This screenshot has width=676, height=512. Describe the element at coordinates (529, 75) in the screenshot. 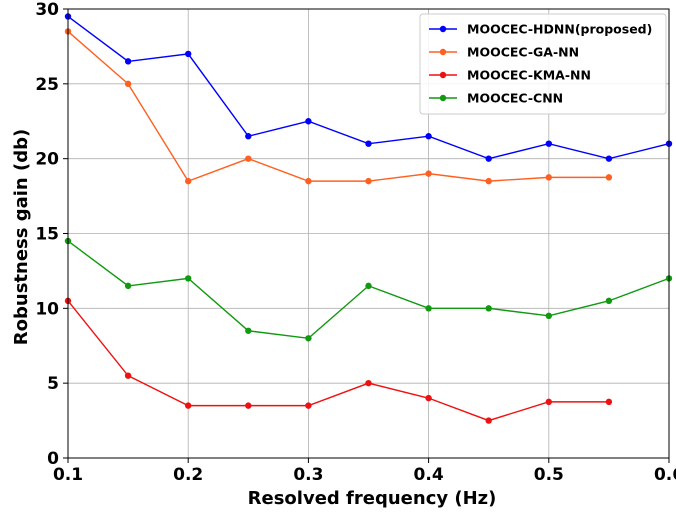

I see `legend-label: MOOCEC-KMA-NN` at that location.